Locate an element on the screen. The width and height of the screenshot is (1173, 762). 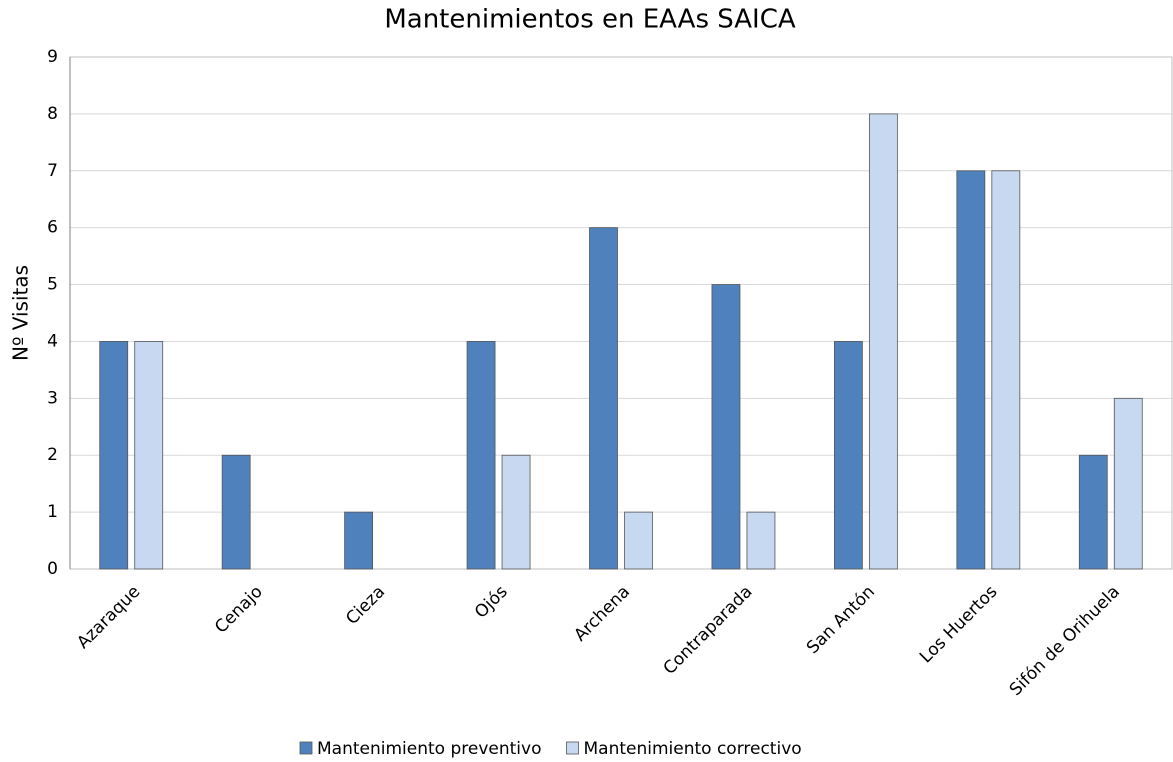
x-tick-label: Azaraque is located at coordinates (108, 617).